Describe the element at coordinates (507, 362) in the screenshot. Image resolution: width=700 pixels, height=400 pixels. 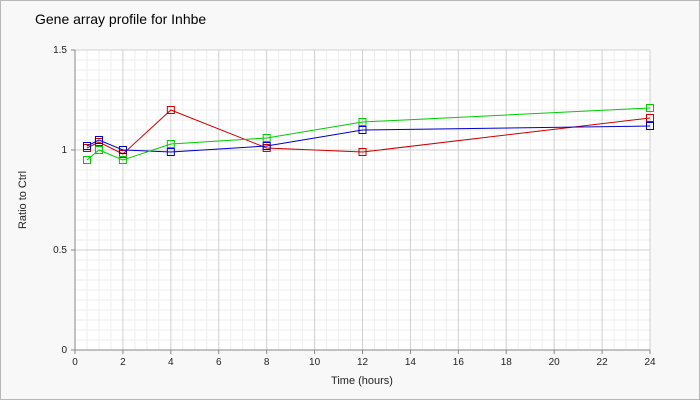
I see `x-tick-label: 18` at that location.